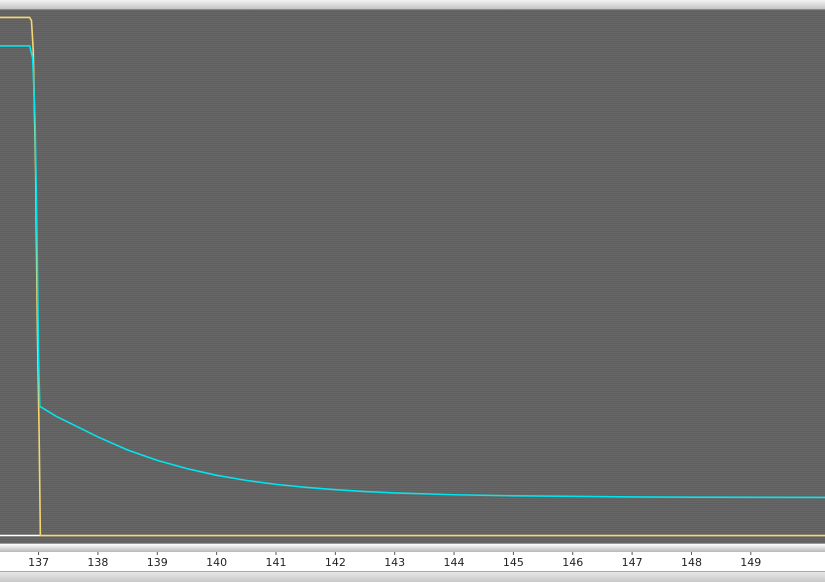  Describe the element at coordinates (412, 5) in the screenshot. I see `top-scroll-bar` at that location.